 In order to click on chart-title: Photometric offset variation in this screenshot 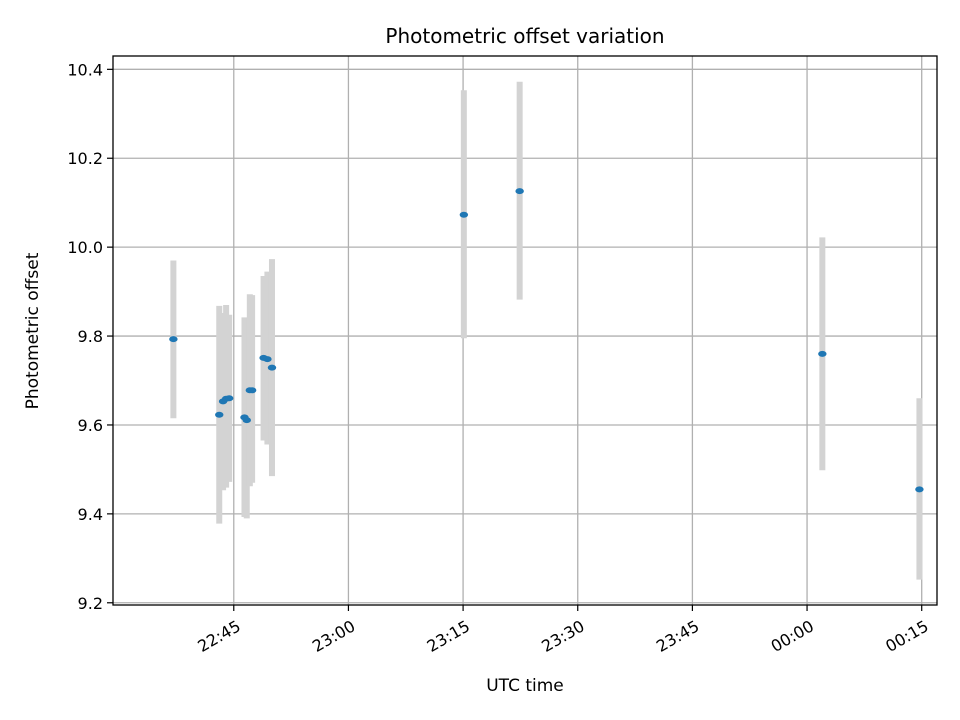, I will do `click(524, 36)`.